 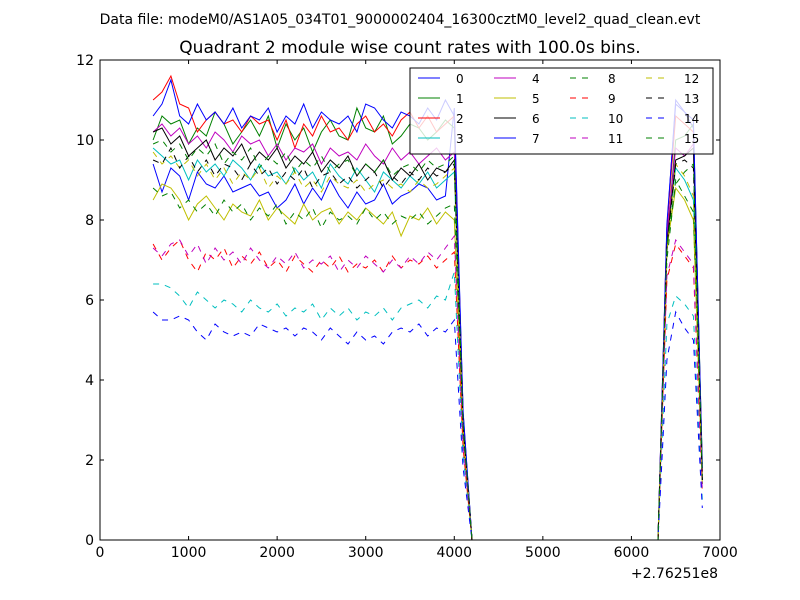 What do you see at coordinates (277, 553) in the screenshot?
I see `x-tick-label: 2000` at bounding box center [277, 553].